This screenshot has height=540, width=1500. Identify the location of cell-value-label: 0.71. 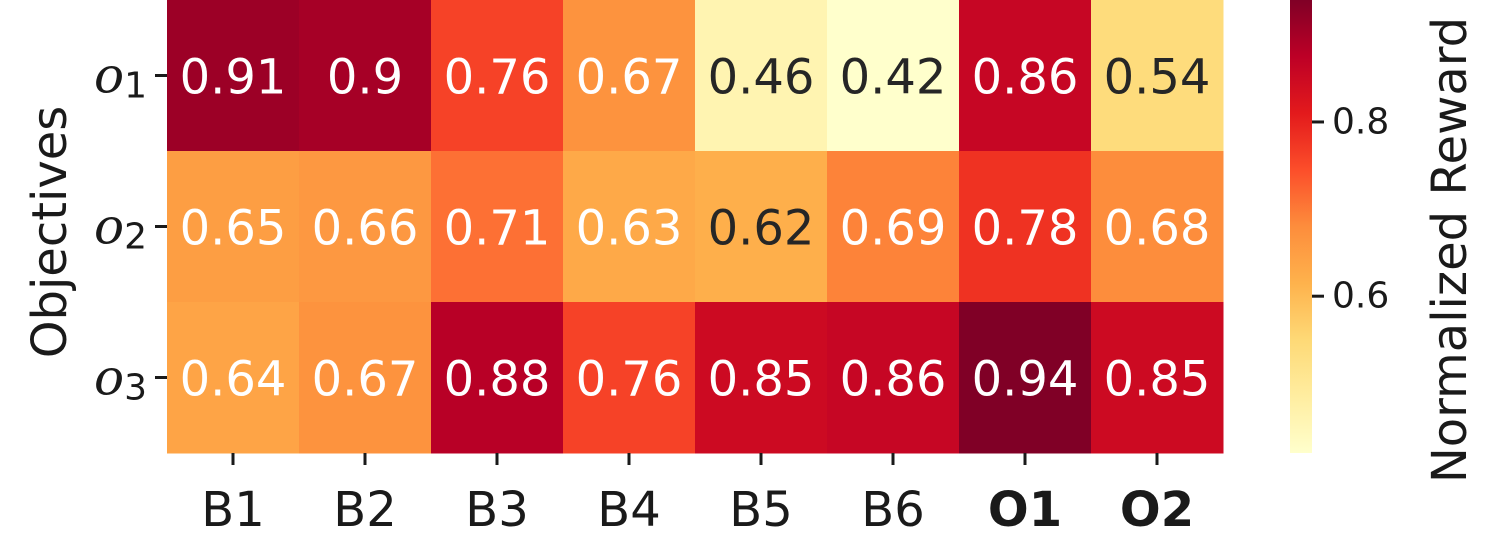
(497, 229).